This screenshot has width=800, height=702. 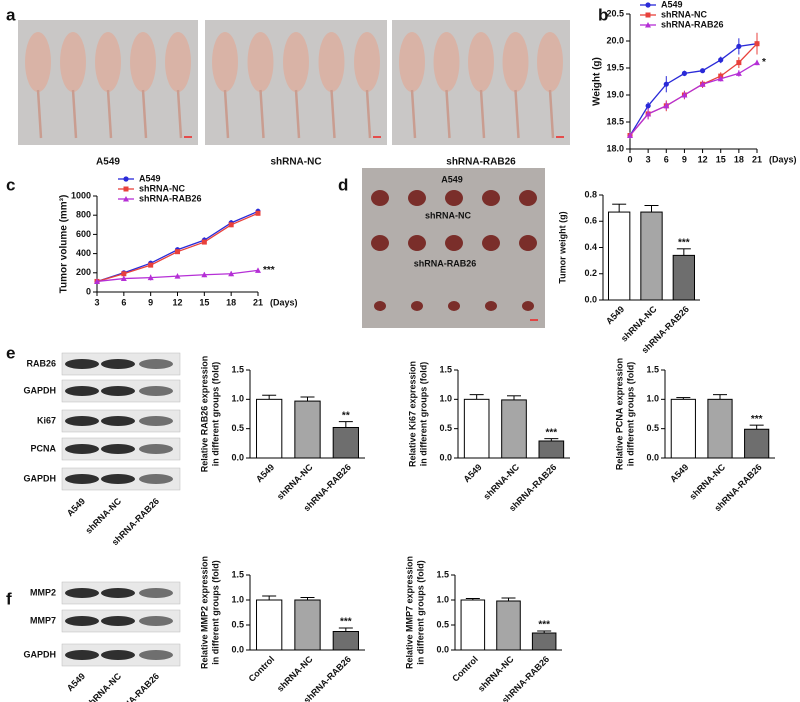 What do you see at coordinates (615, 94) in the screenshot?
I see `y-tick-label: 19.0` at bounding box center [615, 94].